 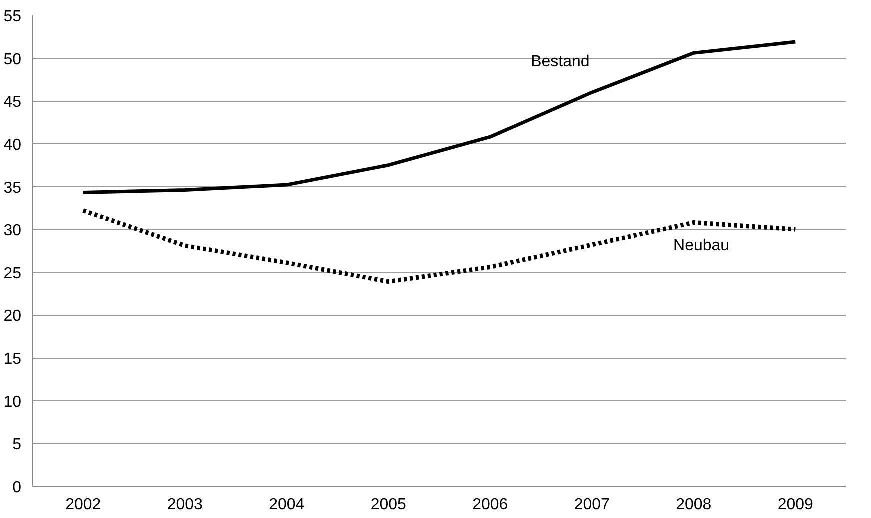 I want to click on x-tick-label: 2002, so click(x=84, y=505).